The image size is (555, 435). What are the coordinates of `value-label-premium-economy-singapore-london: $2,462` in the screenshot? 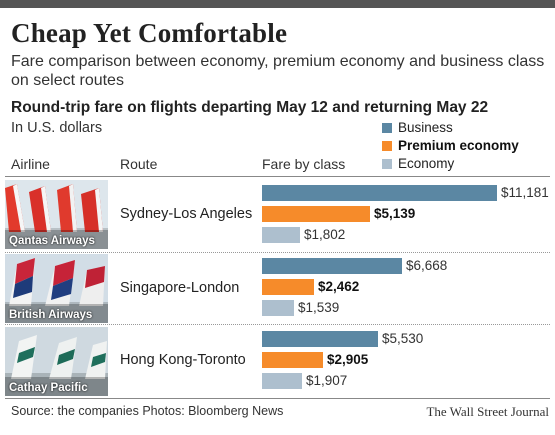 It's located at (339, 286).